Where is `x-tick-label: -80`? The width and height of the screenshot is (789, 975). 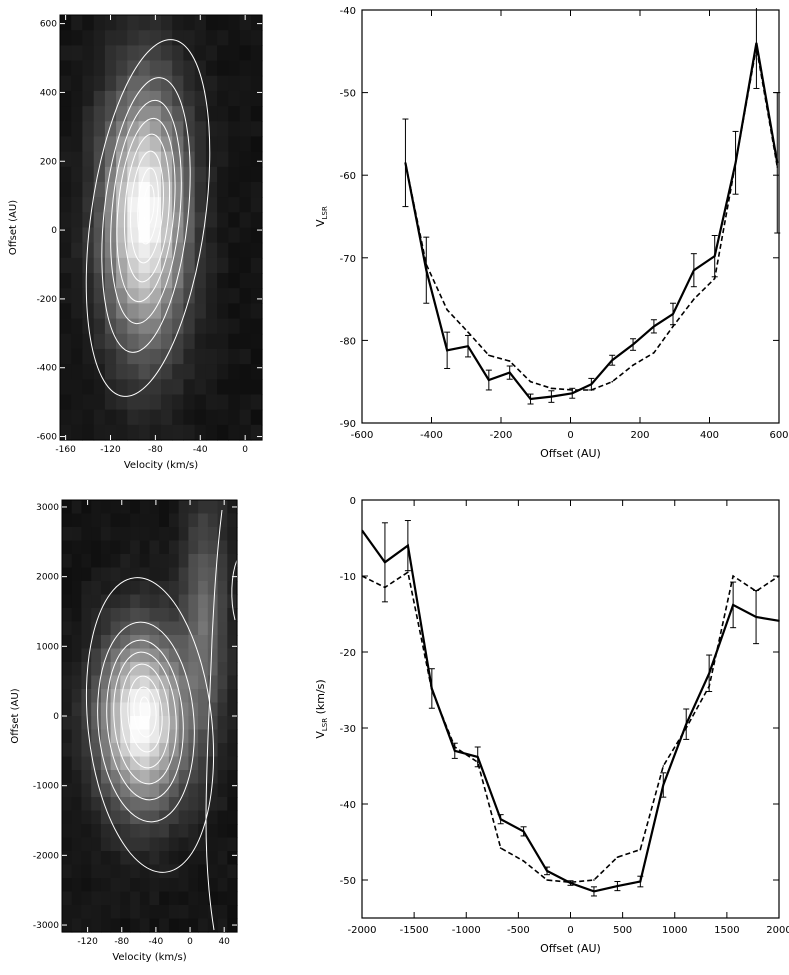 x-tick-label: -80 is located at coordinates (121, 942).